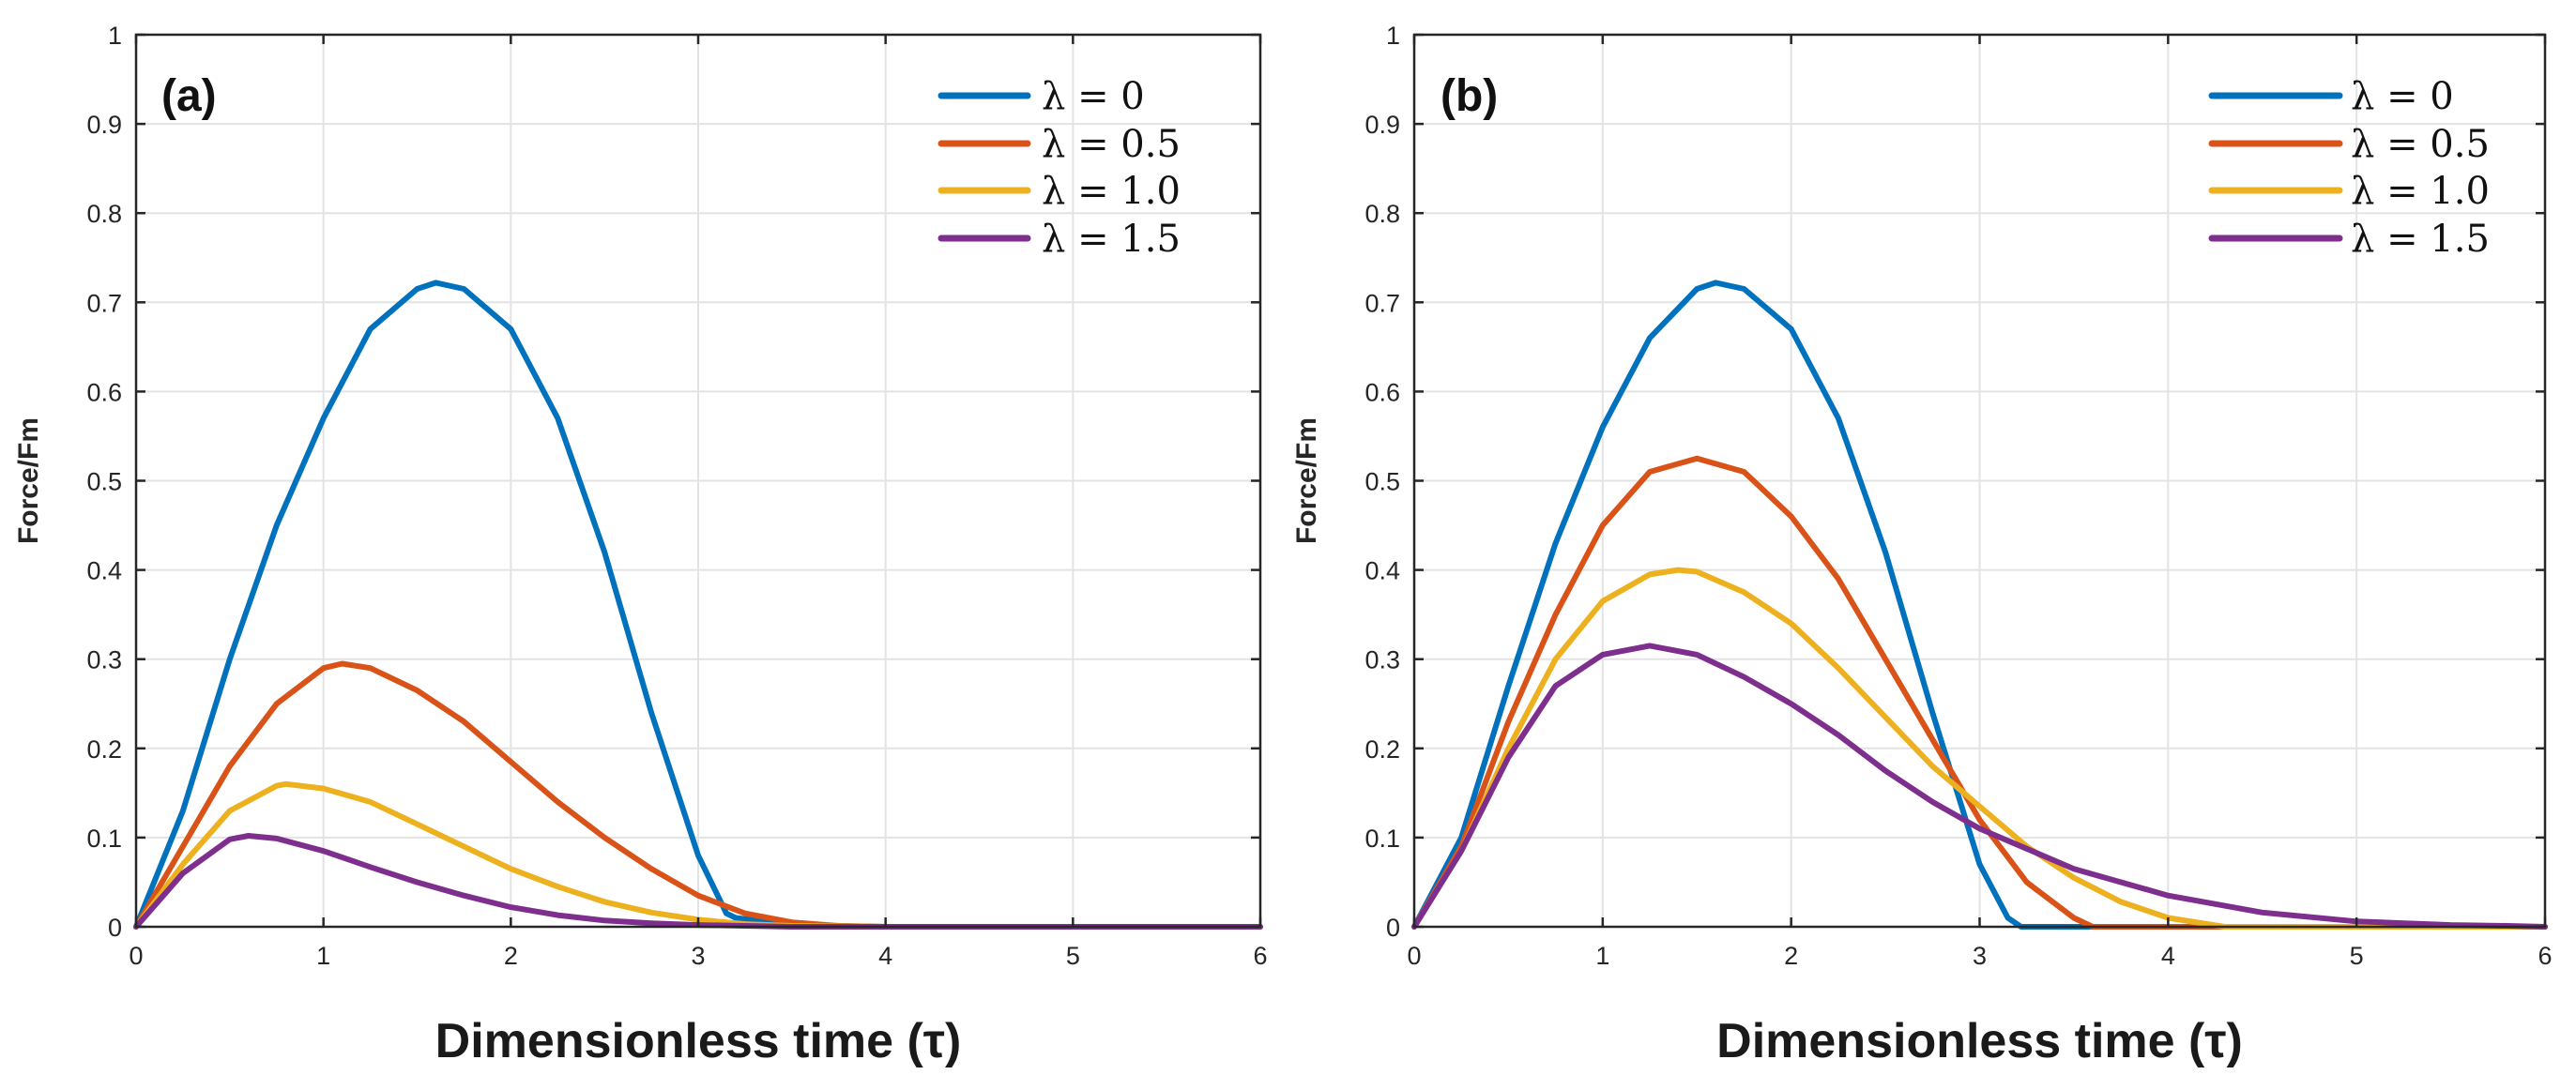  What do you see at coordinates (189, 96) in the screenshot?
I see `panel-label: (a)` at bounding box center [189, 96].